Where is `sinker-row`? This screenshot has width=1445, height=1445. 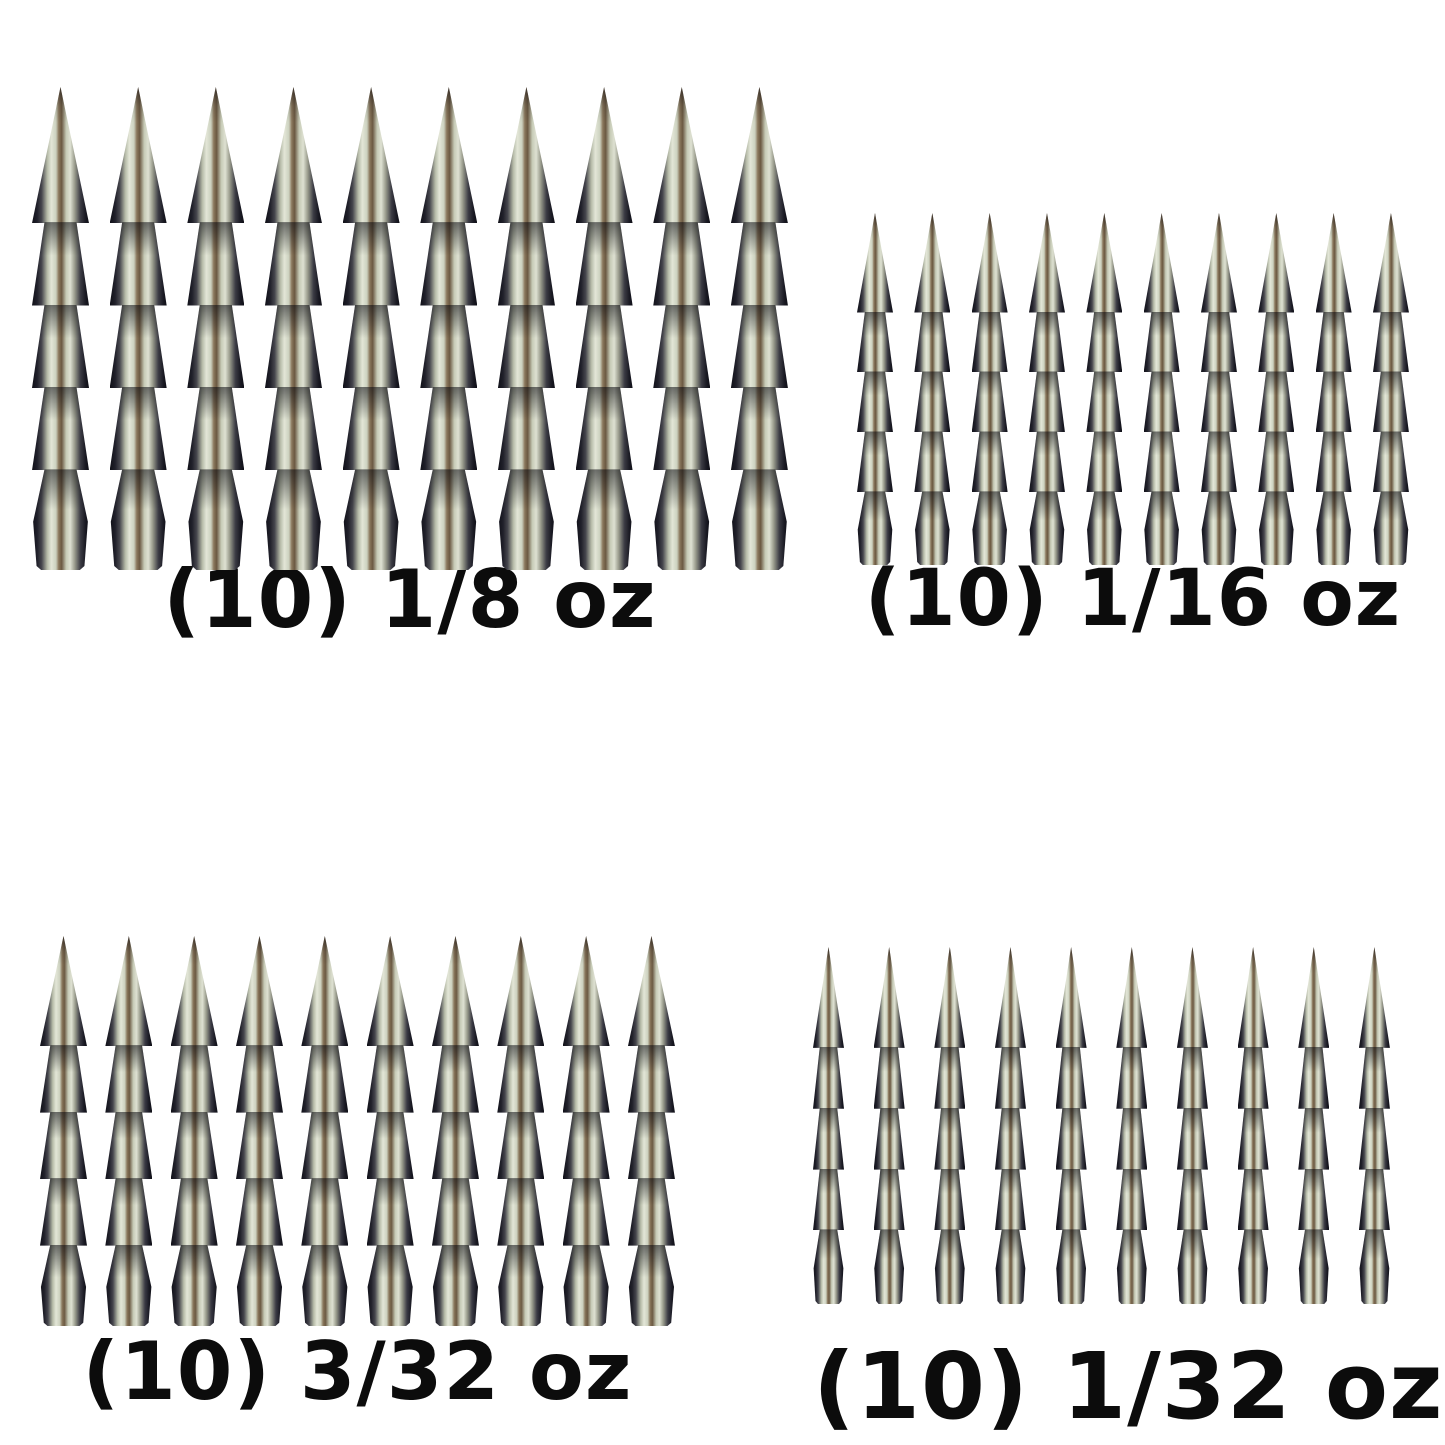 sinker-row is located at coordinates (1133, 389).